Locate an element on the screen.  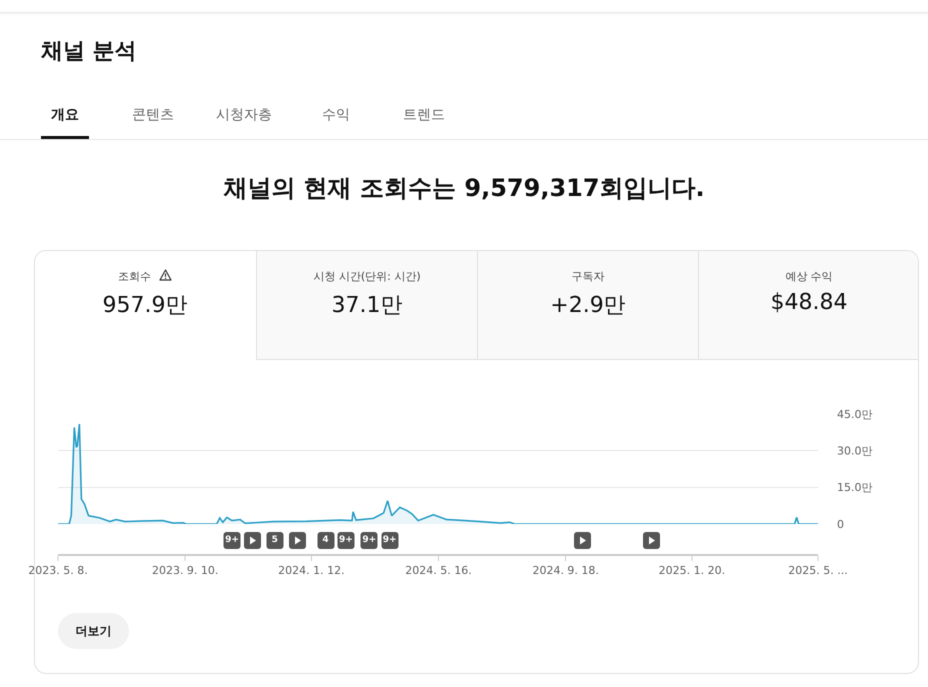
text: $48.84 is located at coordinates (809, 302).